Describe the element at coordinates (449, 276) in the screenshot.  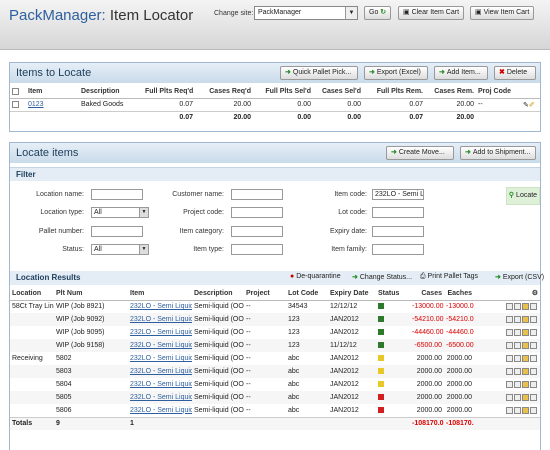
I see `print-pallet-tags-button: ⎙ Print Pallet Tags` at that location.